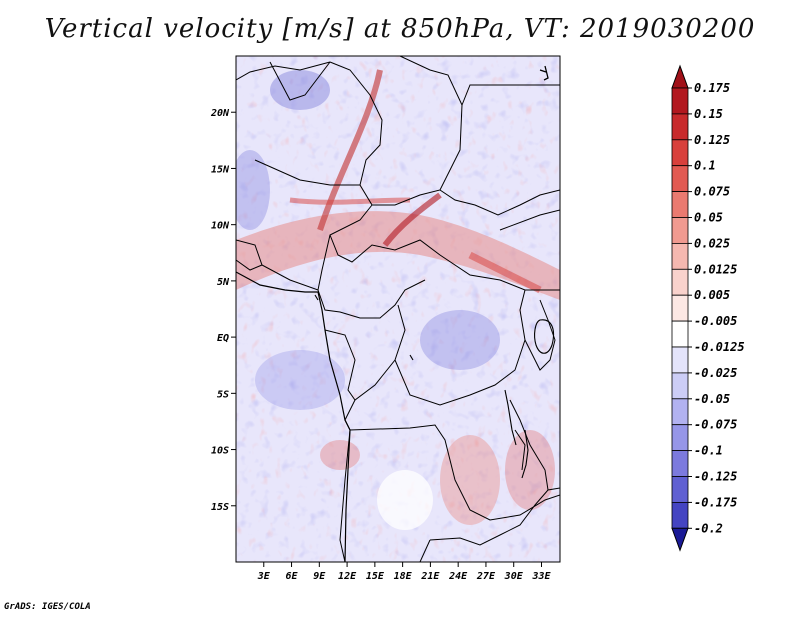 The height and width of the screenshot is (618, 800). I want to click on lat-tick-label: EQ, so click(223, 338).